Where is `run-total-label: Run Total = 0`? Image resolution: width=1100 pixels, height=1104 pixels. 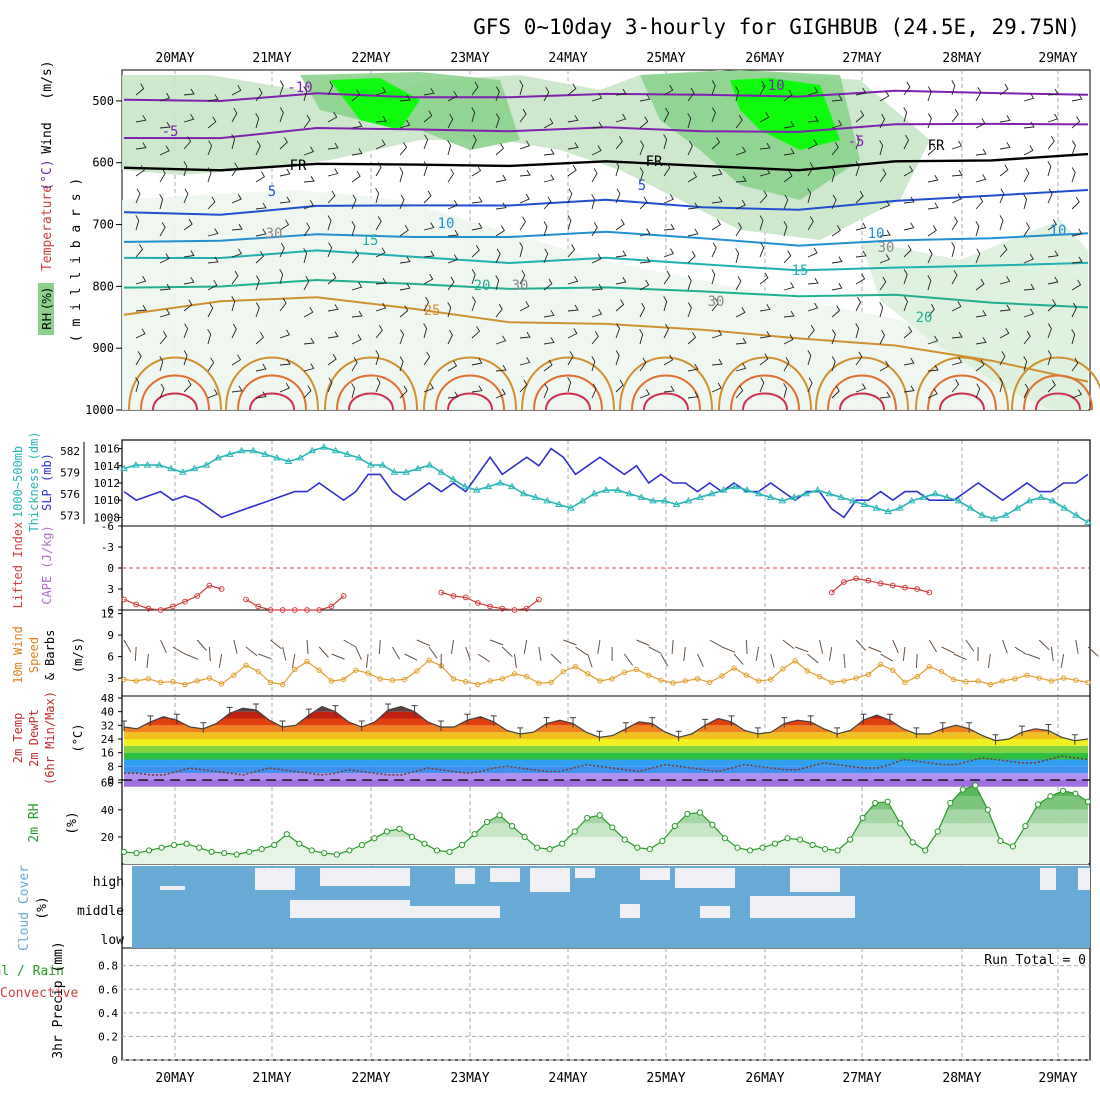
run-total-label: Run Total = 0 is located at coordinates (1035, 960).